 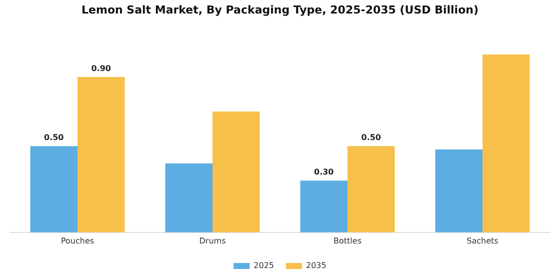 What do you see at coordinates (101, 69) in the screenshot?
I see `data-label: 0.90` at bounding box center [101, 69].